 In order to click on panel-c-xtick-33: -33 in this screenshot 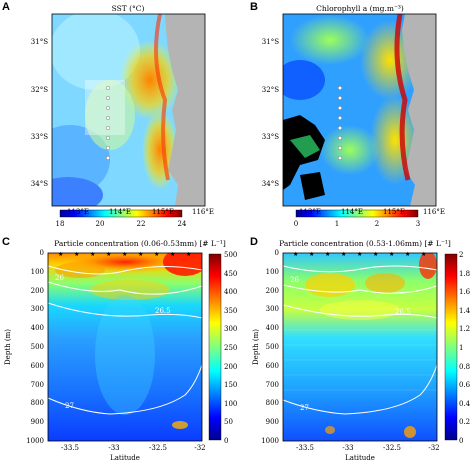, I will do `click(113, 448)`.